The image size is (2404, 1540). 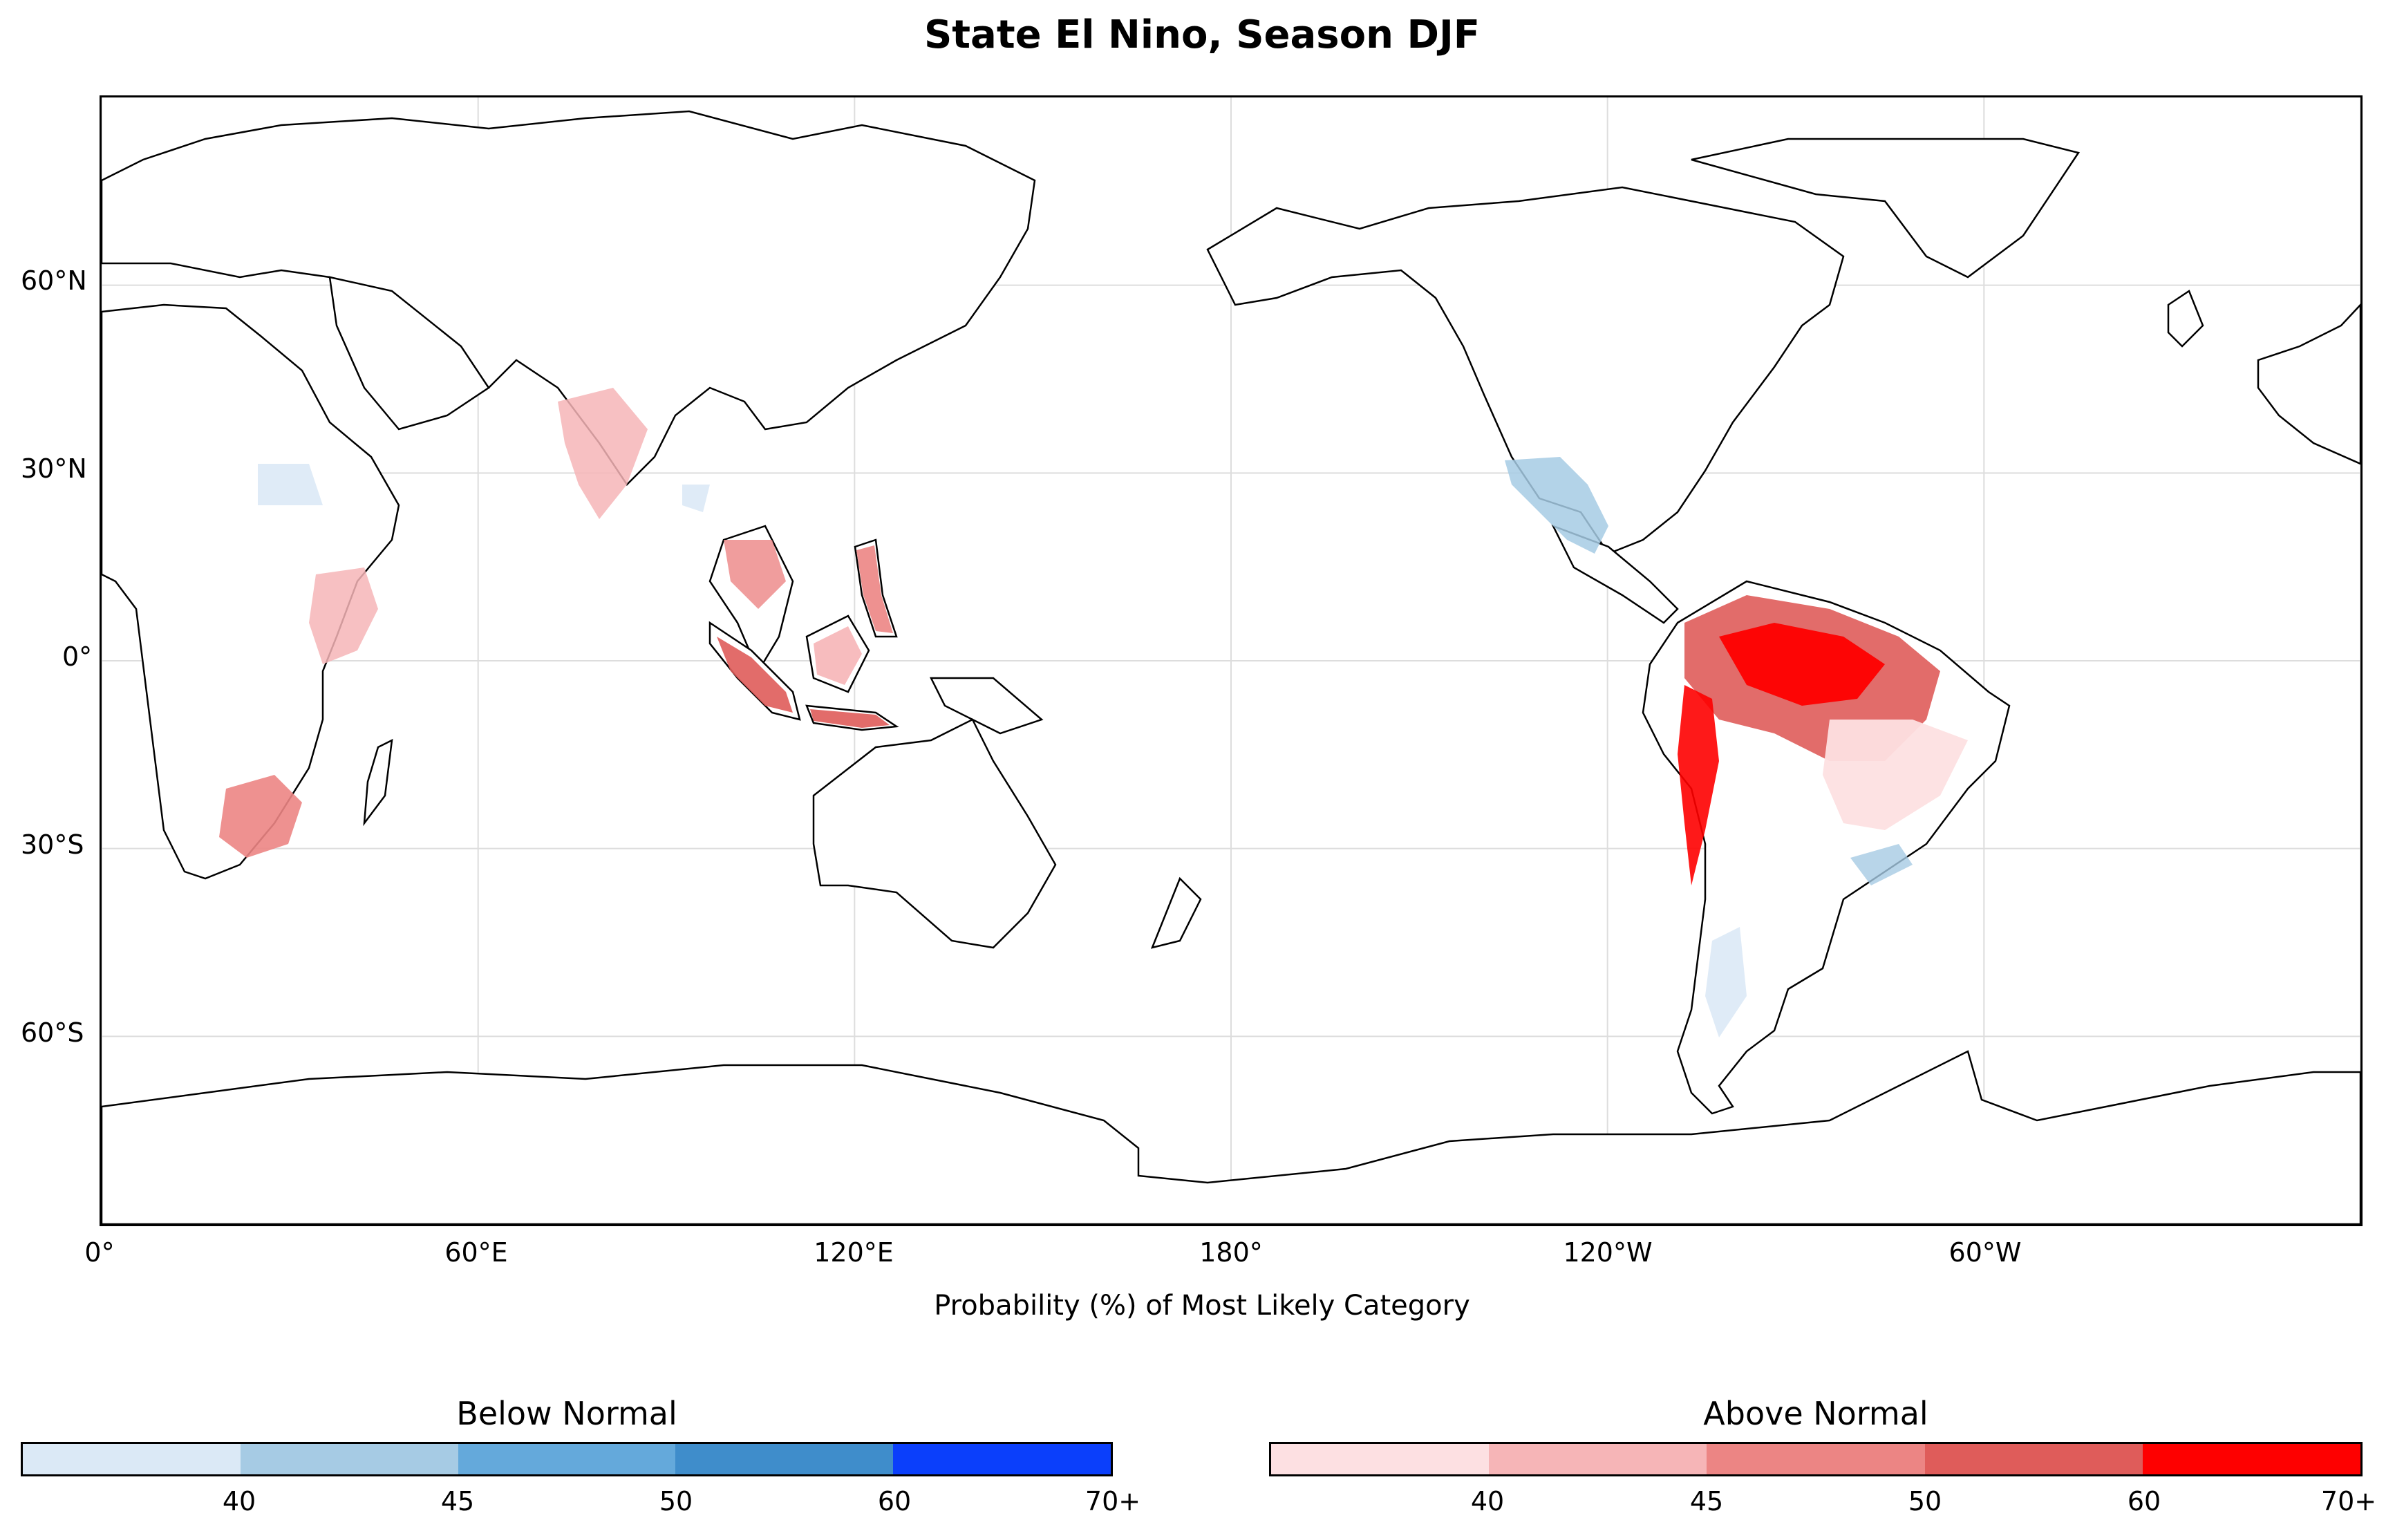 What do you see at coordinates (251, 591) in the screenshot?
I see `africa-outline` at bounding box center [251, 591].